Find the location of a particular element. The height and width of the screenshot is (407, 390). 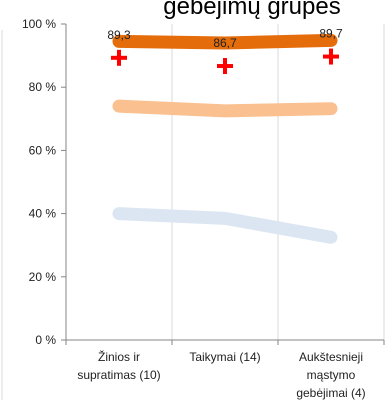

data-label: 89,7 is located at coordinates (331, 34).